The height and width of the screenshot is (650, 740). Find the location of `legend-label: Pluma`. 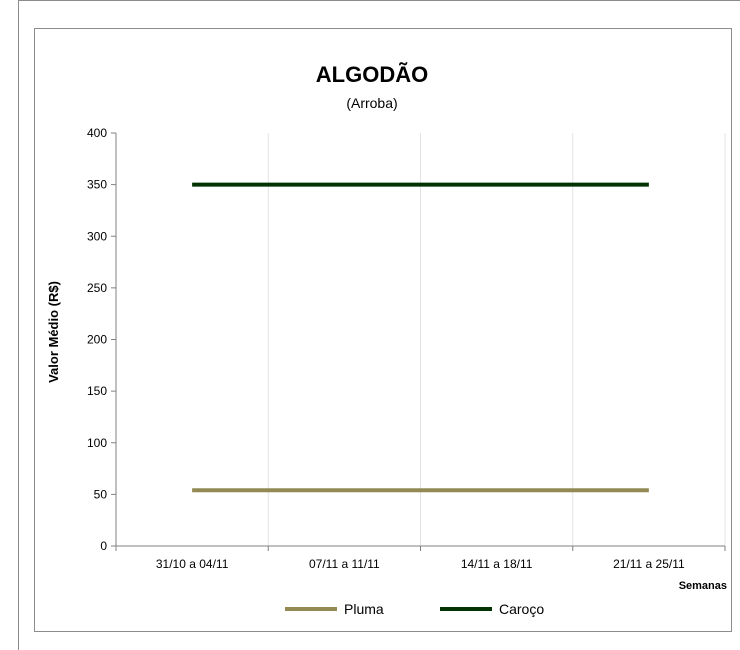

legend-label: Pluma is located at coordinates (364, 609).